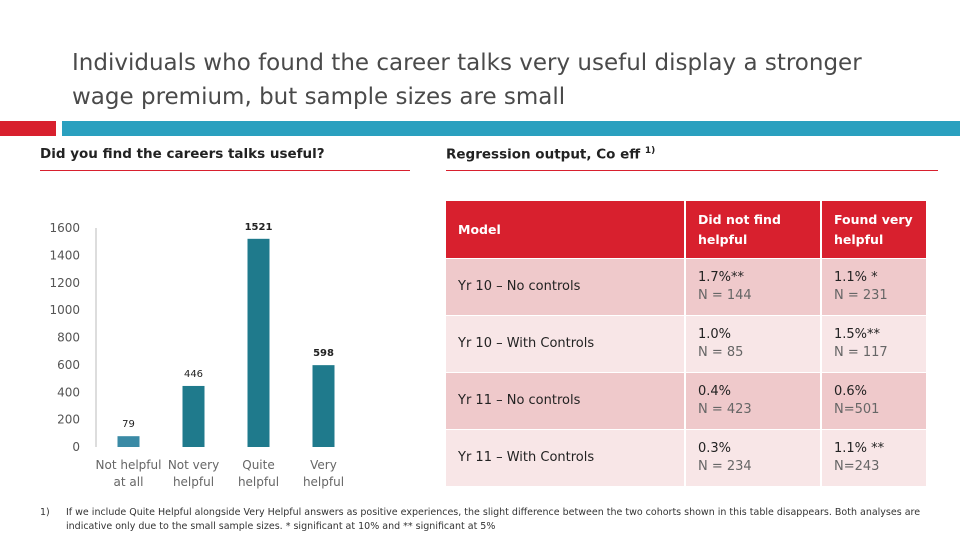 The width and height of the screenshot is (960, 540). Describe the element at coordinates (873, 344) in the screenshot. I see `cell-found-very: 1.5%** N = 117` at that location.